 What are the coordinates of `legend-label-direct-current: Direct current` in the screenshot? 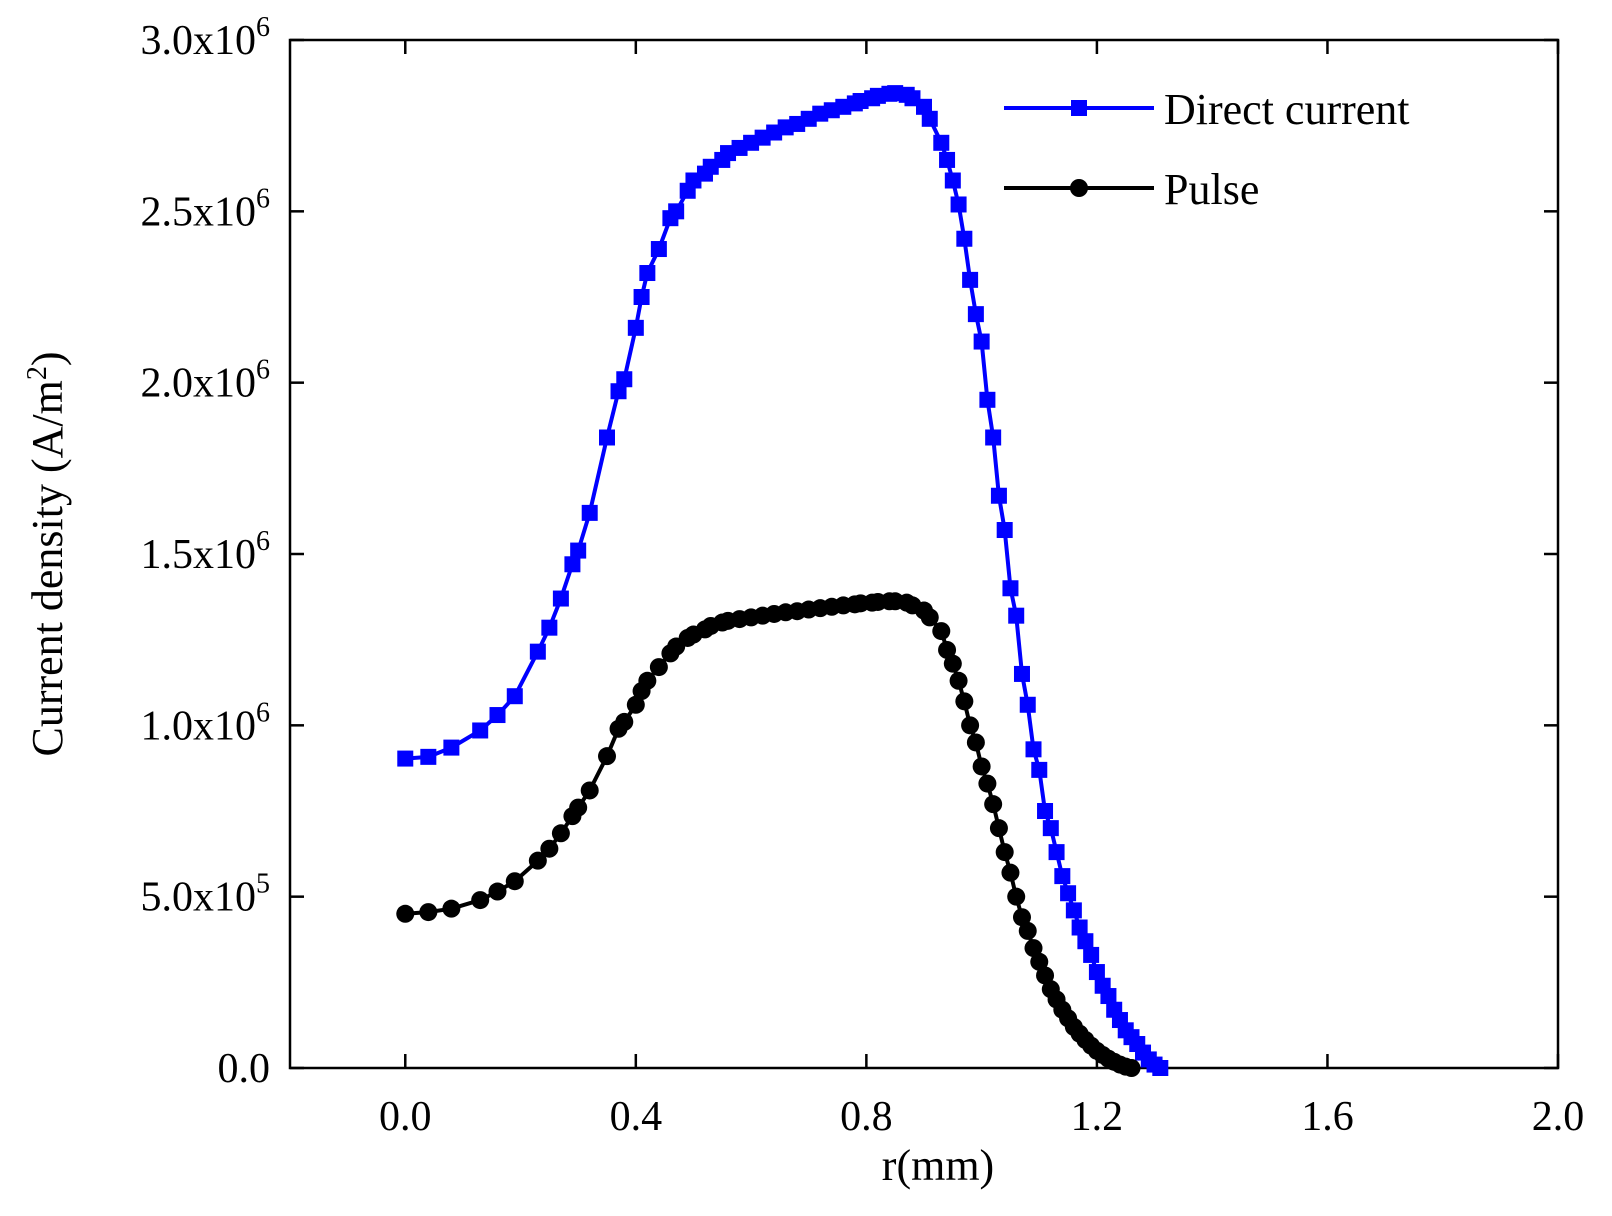 It's located at (1287, 109).